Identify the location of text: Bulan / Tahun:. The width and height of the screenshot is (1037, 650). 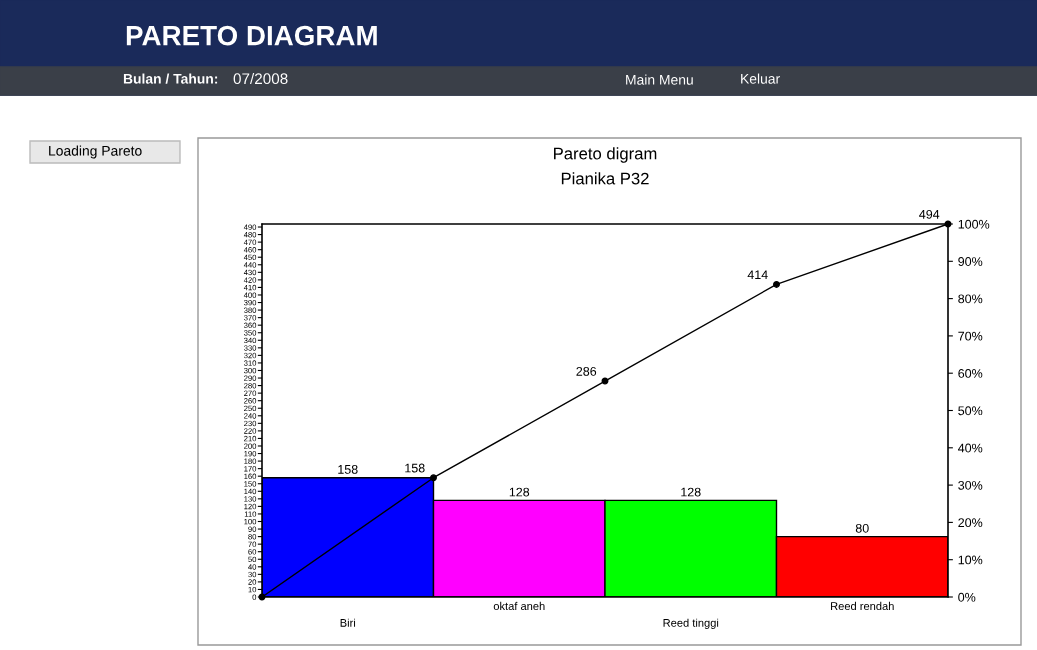
(170, 78).